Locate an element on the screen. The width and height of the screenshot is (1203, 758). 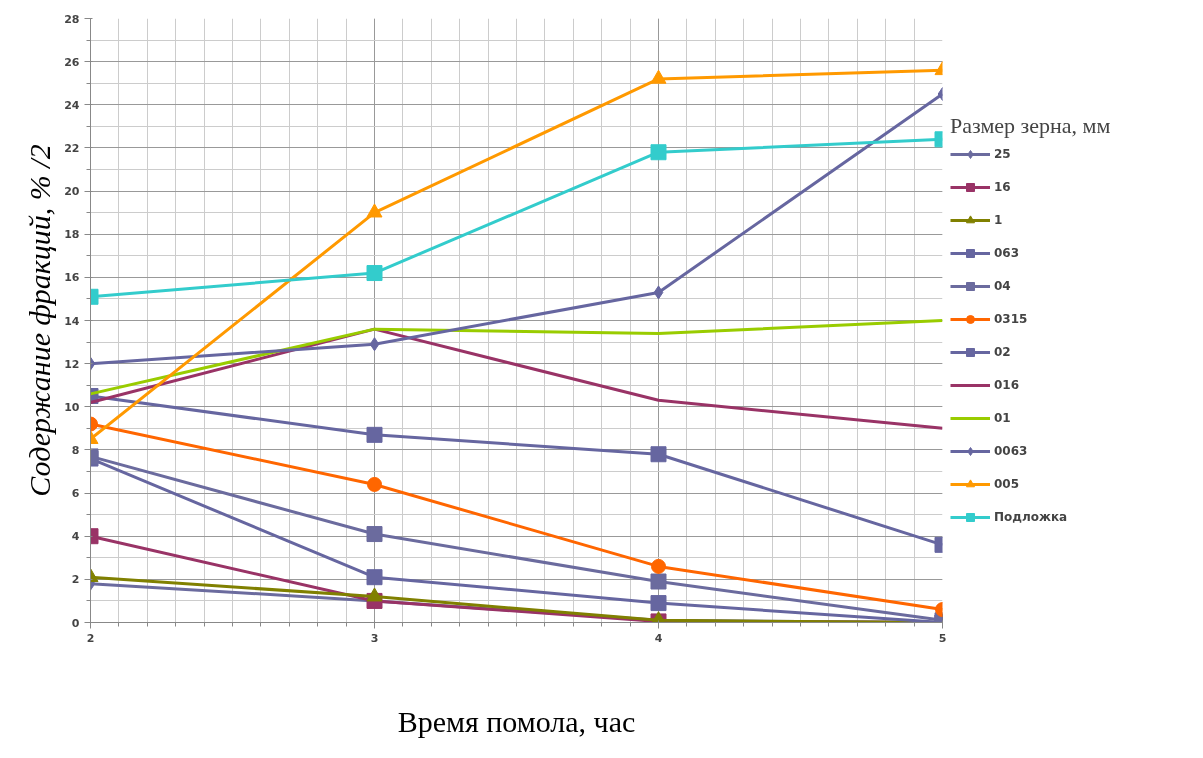
y-tick-label: 10 is located at coordinates (72, 407).